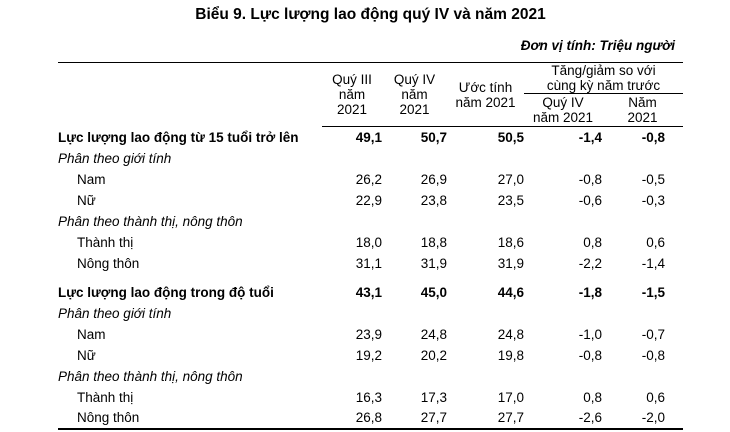 The image size is (730, 432). What do you see at coordinates (414, 94) in the screenshot?
I see `header-line: năm` at bounding box center [414, 94].